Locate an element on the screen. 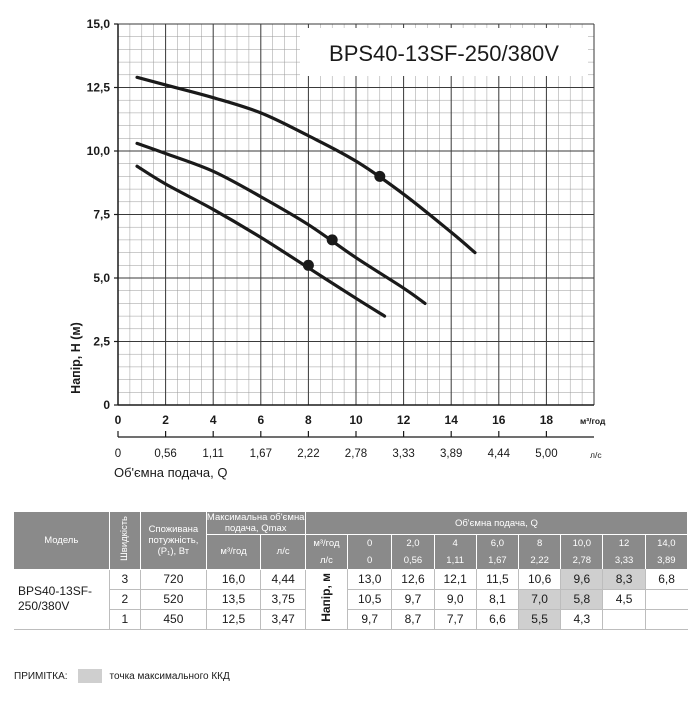 The image size is (700, 704). speed-cell: 1 is located at coordinates (125, 619).